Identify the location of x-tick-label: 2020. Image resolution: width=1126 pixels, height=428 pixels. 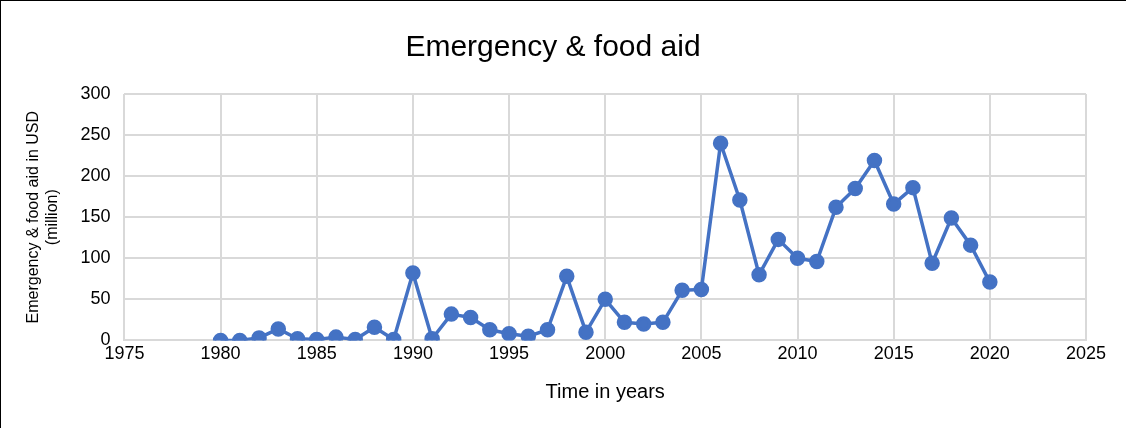
(989, 353).